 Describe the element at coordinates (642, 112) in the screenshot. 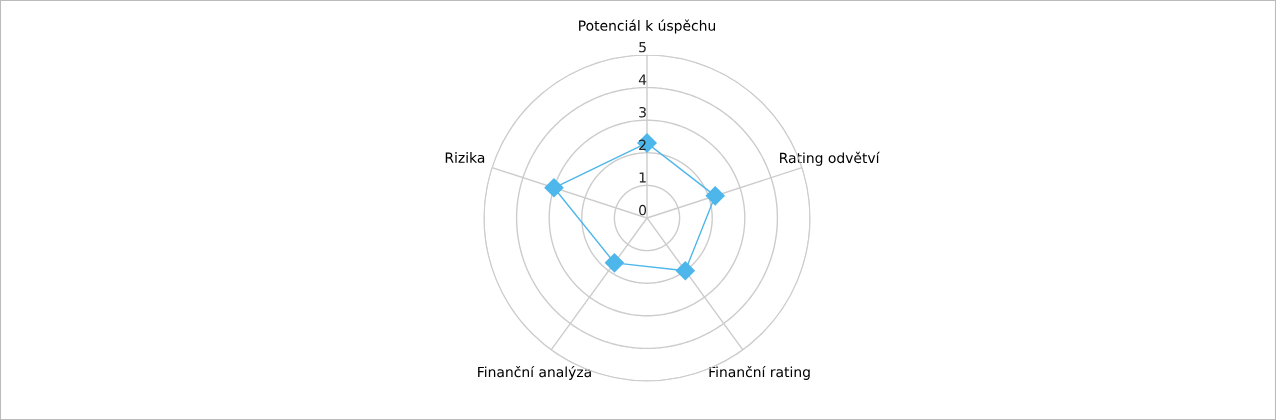

I see `y-tick-label: 3` at that location.